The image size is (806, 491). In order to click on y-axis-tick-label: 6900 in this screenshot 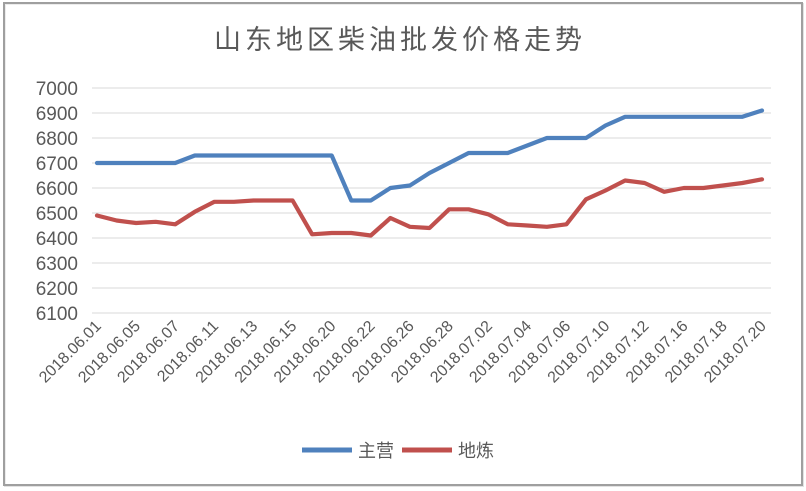, I will do `click(57, 114)`.